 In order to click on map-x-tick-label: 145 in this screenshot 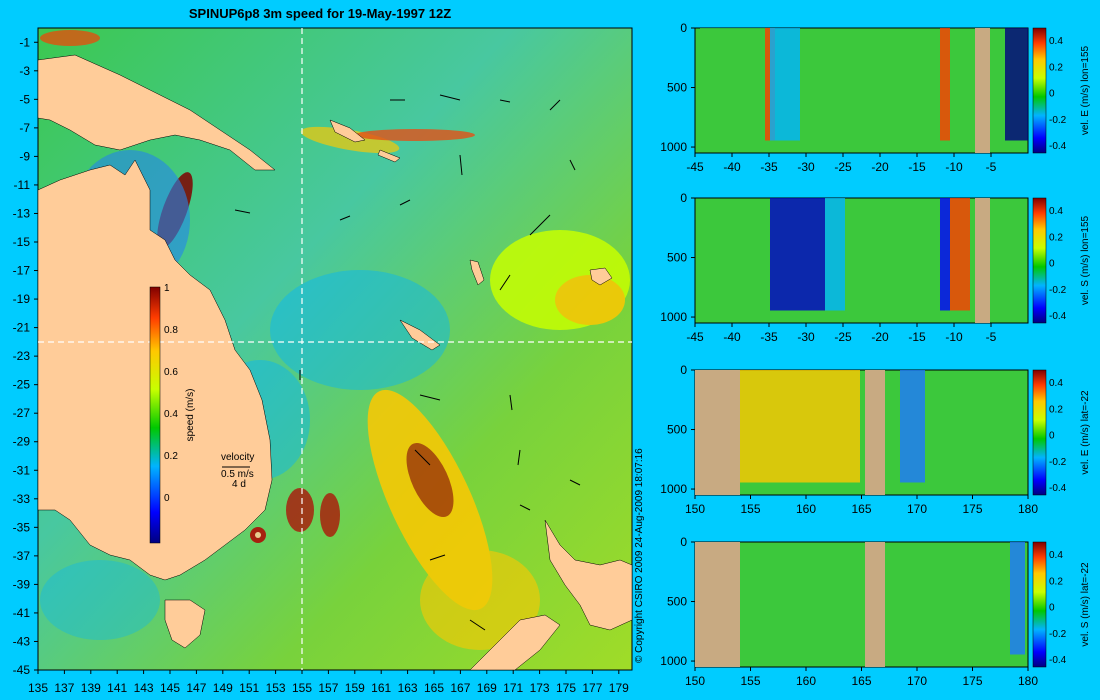, I will do `click(170, 688)`.